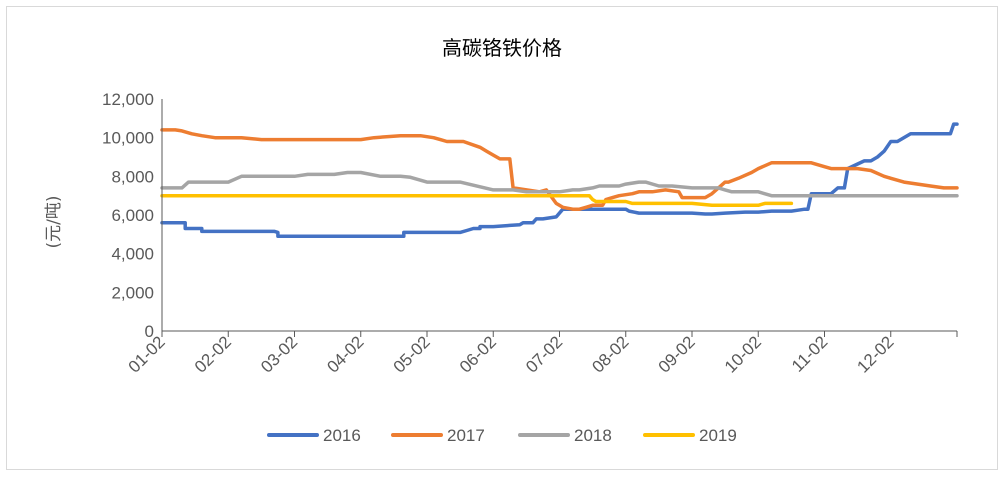  Describe the element at coordinates (132, 215) in the screenshot. I see `y-tick-label: 6,000` at that location.